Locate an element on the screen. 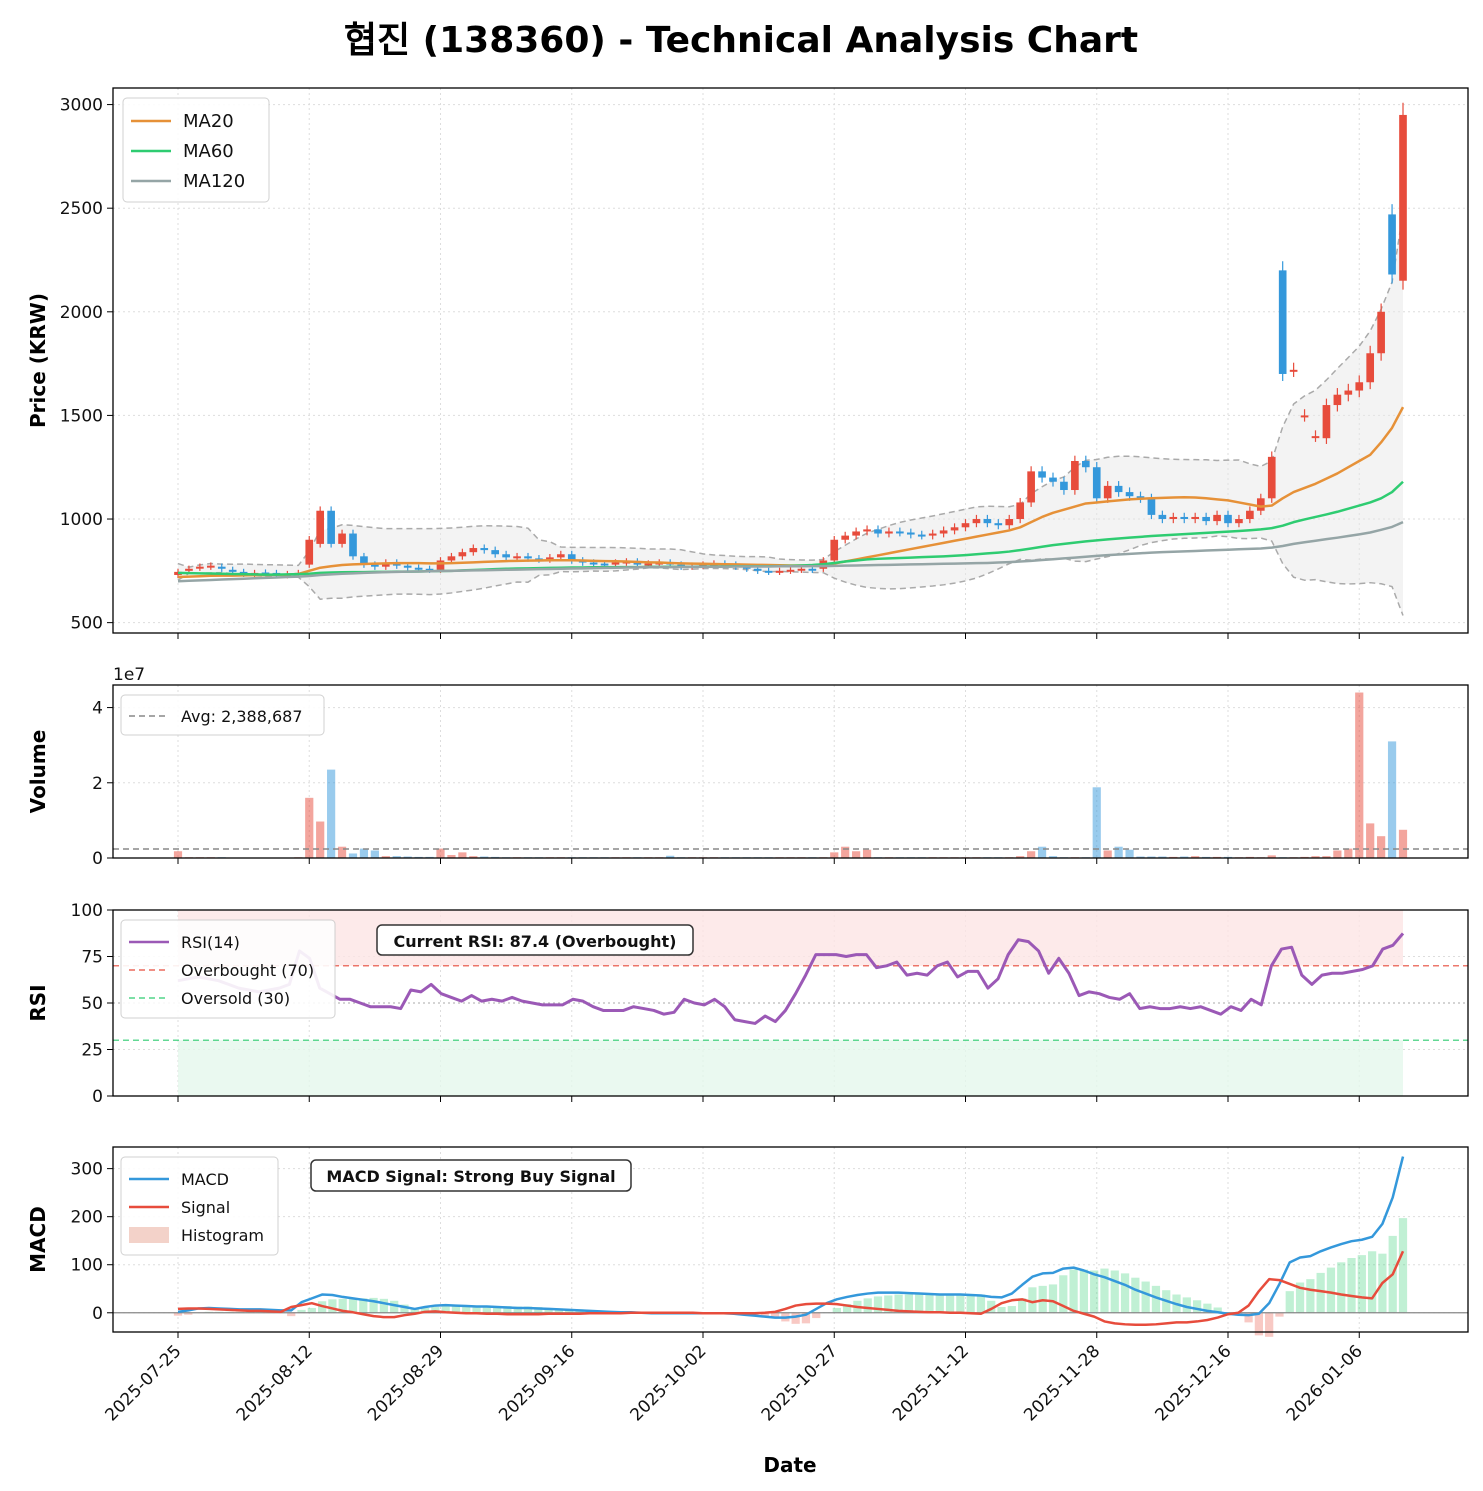 This screenshot has width=1483, height=1491. y-tick-label: 2500 is located at coordinates (81, 209).